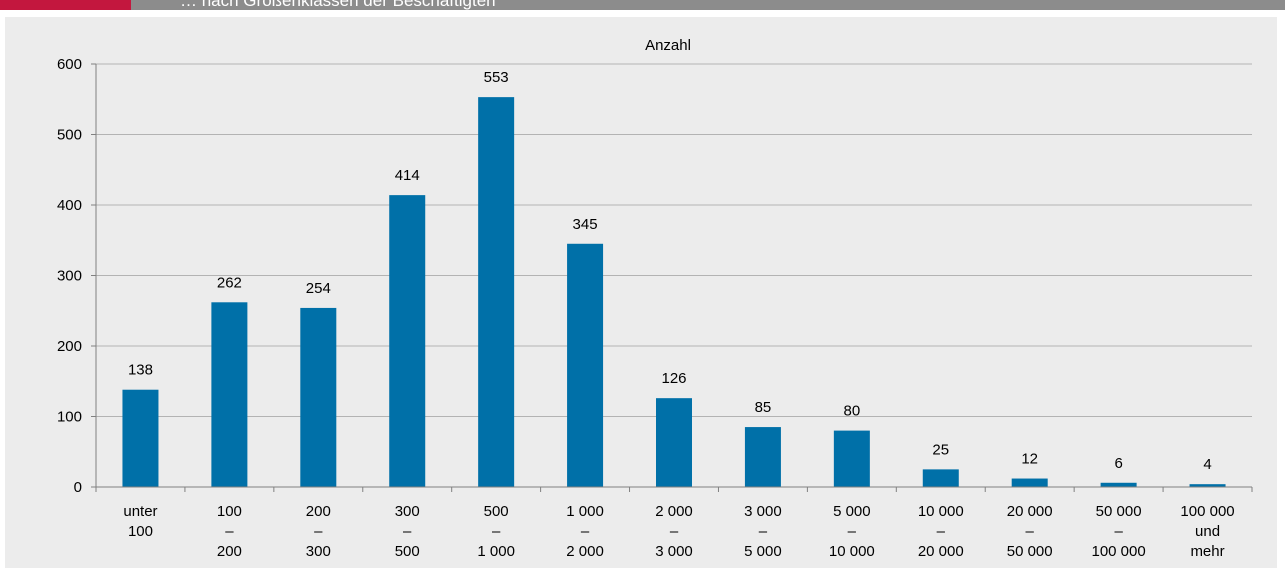 The image size is (1285, 568). Describe the element at coordinates (69, 135) in the screenshot. I see `y-tick-label: 500` at that location.